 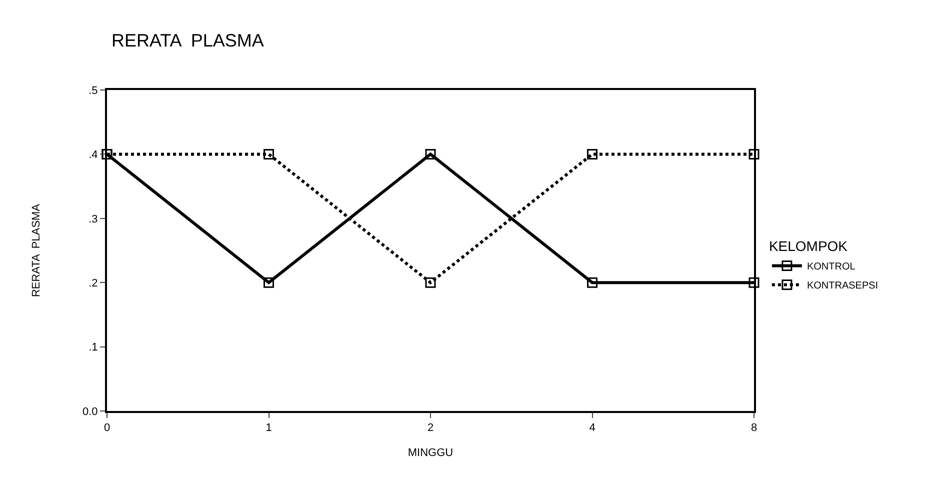 I want to click on legend-label: KONTROL, so click(x=831, y=267).